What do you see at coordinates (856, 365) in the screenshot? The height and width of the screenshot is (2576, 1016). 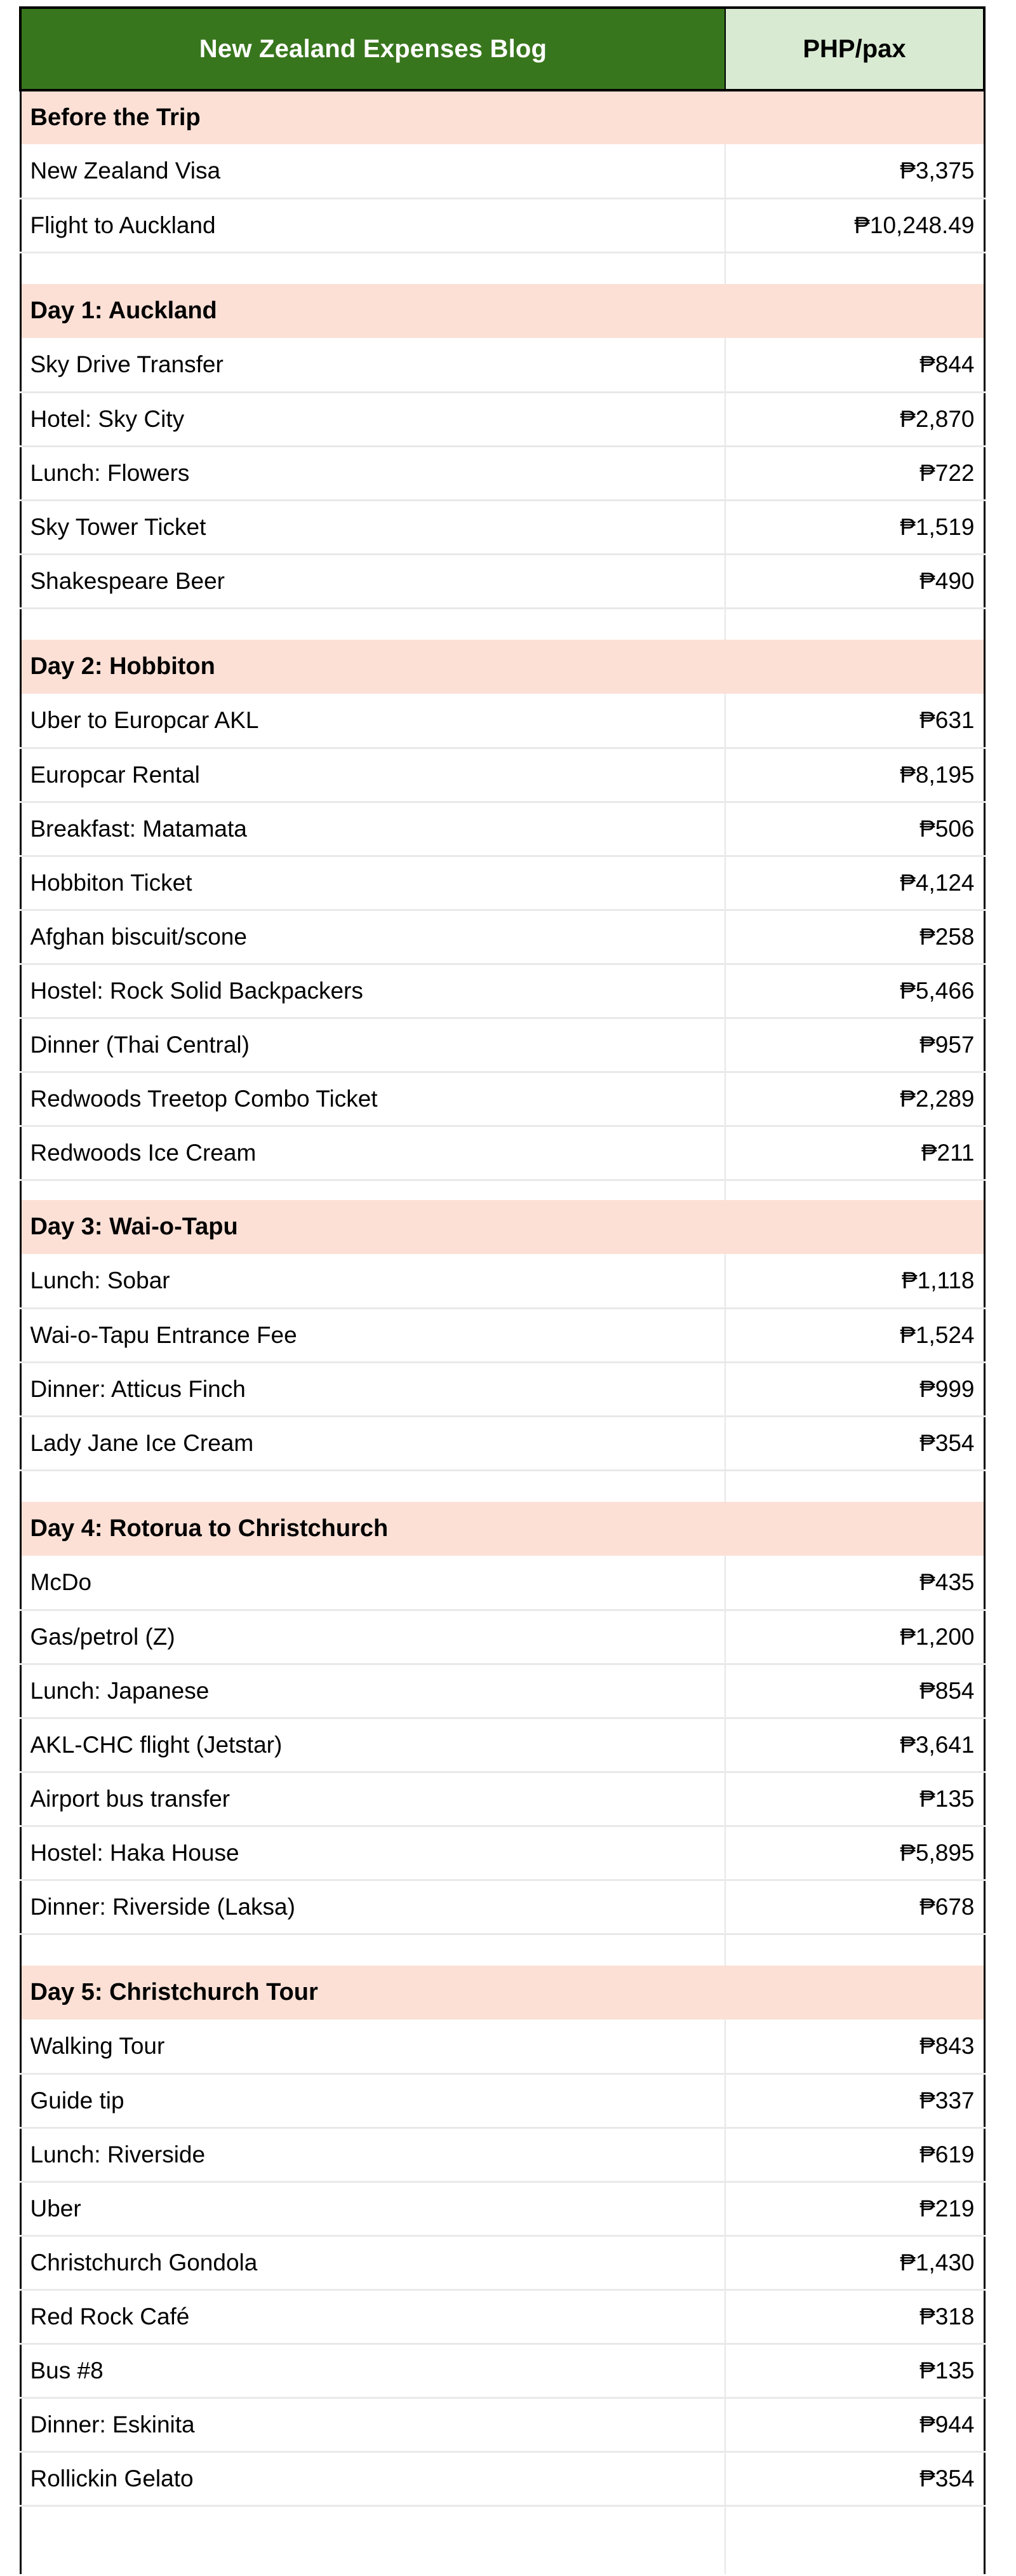 I see `expense-amount: ₱844` at bounding box center [856, 365].